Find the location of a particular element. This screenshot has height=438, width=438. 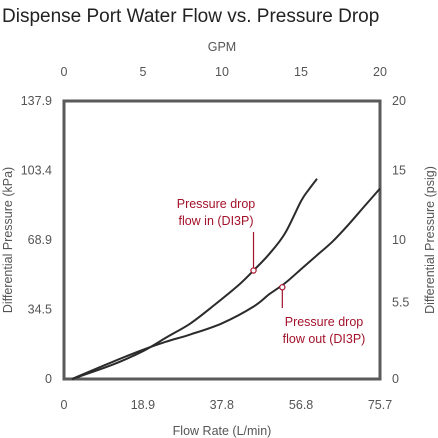

x-tick-label: 56.8 is located at coordinates (301, 405).